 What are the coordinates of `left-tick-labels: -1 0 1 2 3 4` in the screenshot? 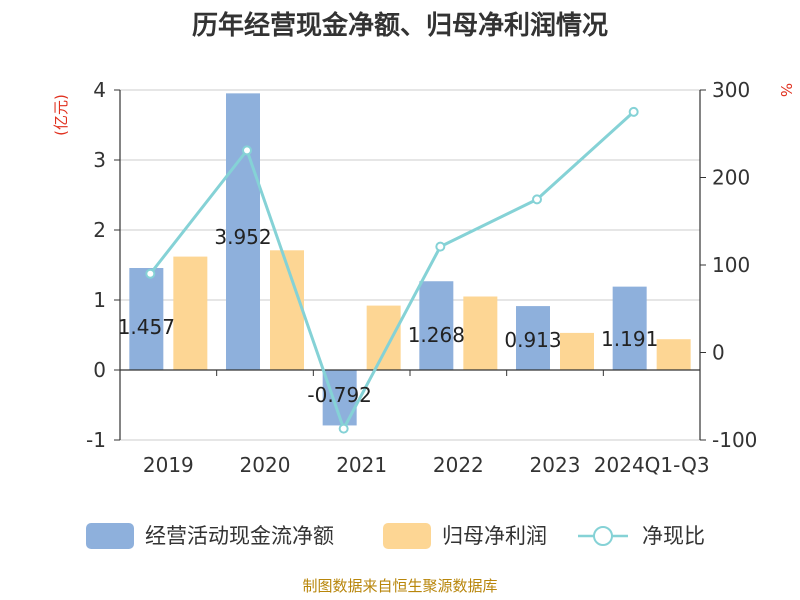 It's located at (96, 265).